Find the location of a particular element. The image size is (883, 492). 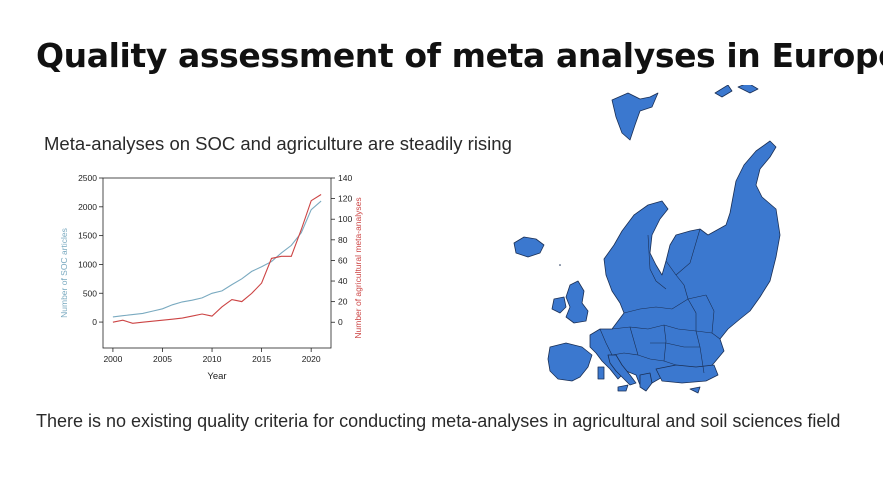

y-axis-left-label: Number of SOC articles is located at coordinates (64, 273).